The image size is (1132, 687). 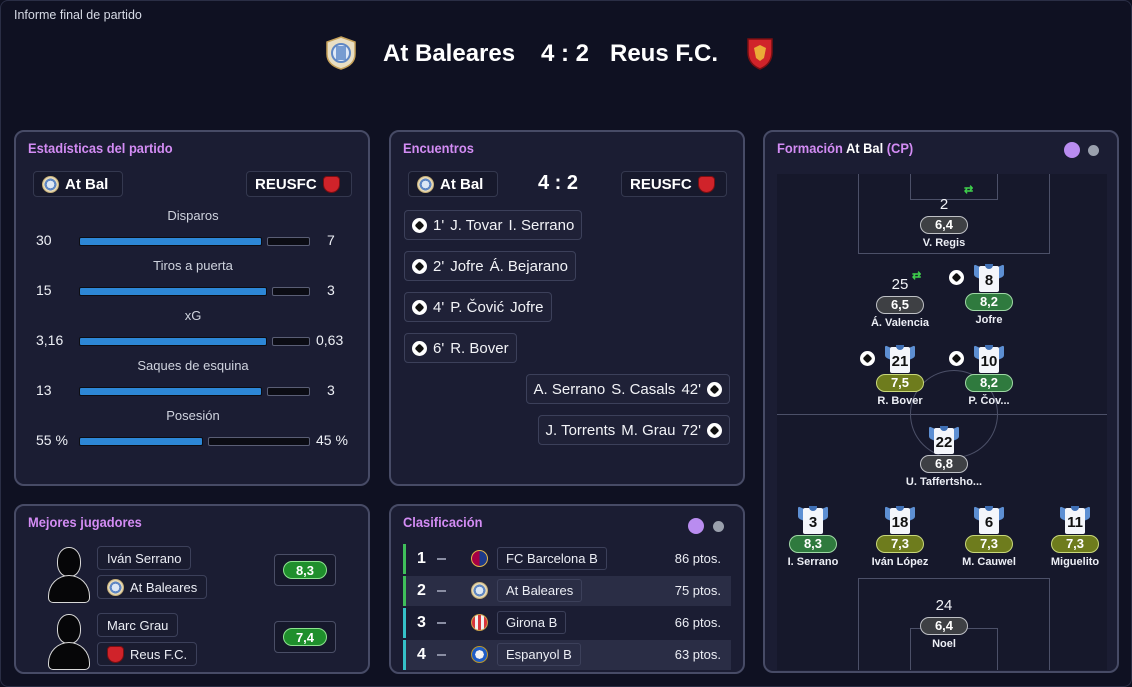 What do you see at coordinates (643, 389) in the screenshot?
I see `event-scorer: S. Casals` at bounding box center [643, 389].